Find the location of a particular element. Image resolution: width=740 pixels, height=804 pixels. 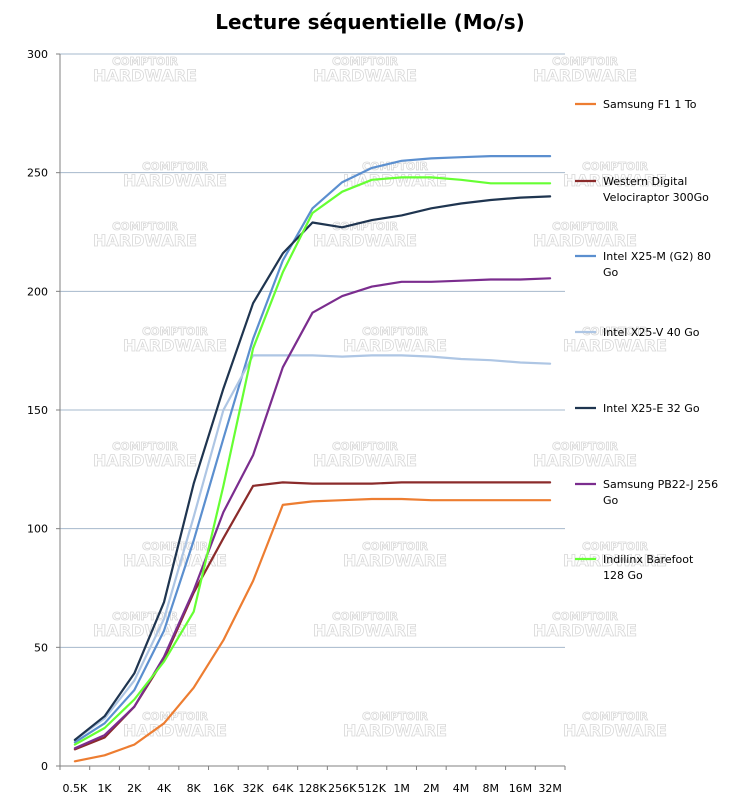

x-tick-label: 1K is located at coordinates (104, 788).